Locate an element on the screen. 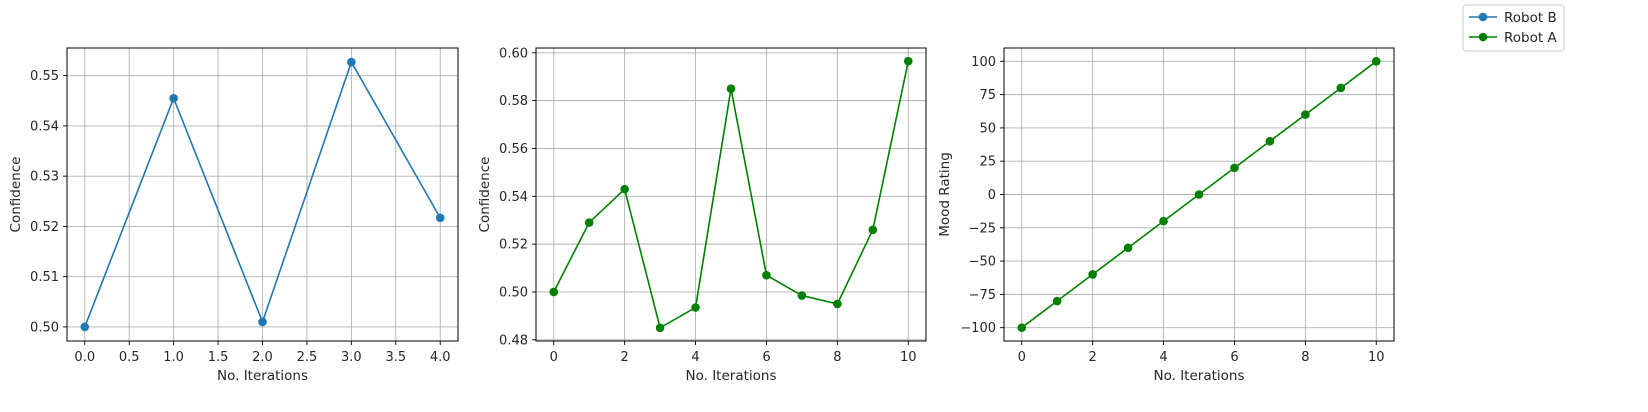 The height and width of the screenshot is (412, 1648). y-tick-label: 0.51 is located at coordinates (44, 277).